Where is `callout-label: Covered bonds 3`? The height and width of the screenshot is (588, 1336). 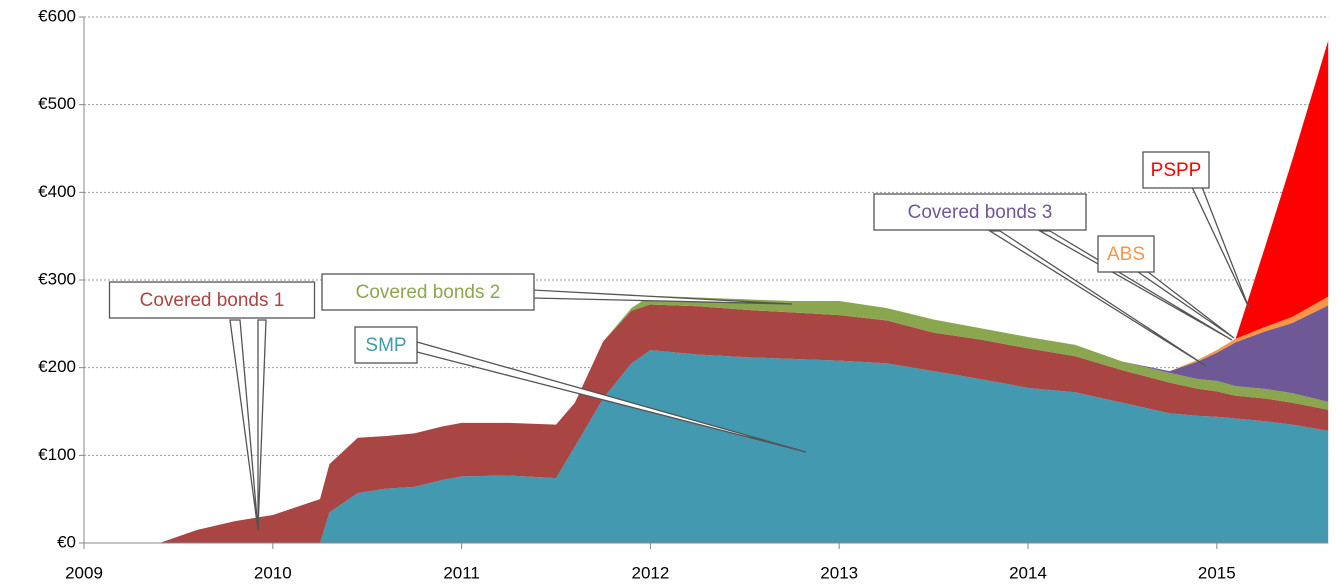 callout-label: Covered bonds 3 is located at coordinates (980, 212).